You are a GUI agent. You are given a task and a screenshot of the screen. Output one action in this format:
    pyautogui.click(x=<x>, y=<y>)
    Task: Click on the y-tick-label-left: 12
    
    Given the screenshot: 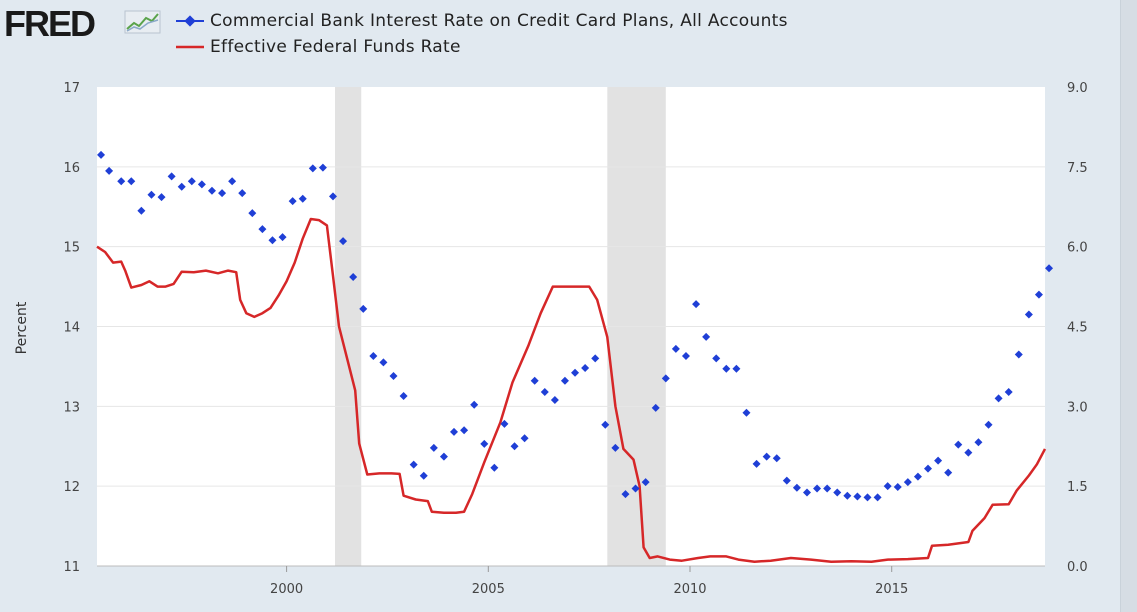 What is the action you would take?
    pyautogui.click(x=71, y=487)
    